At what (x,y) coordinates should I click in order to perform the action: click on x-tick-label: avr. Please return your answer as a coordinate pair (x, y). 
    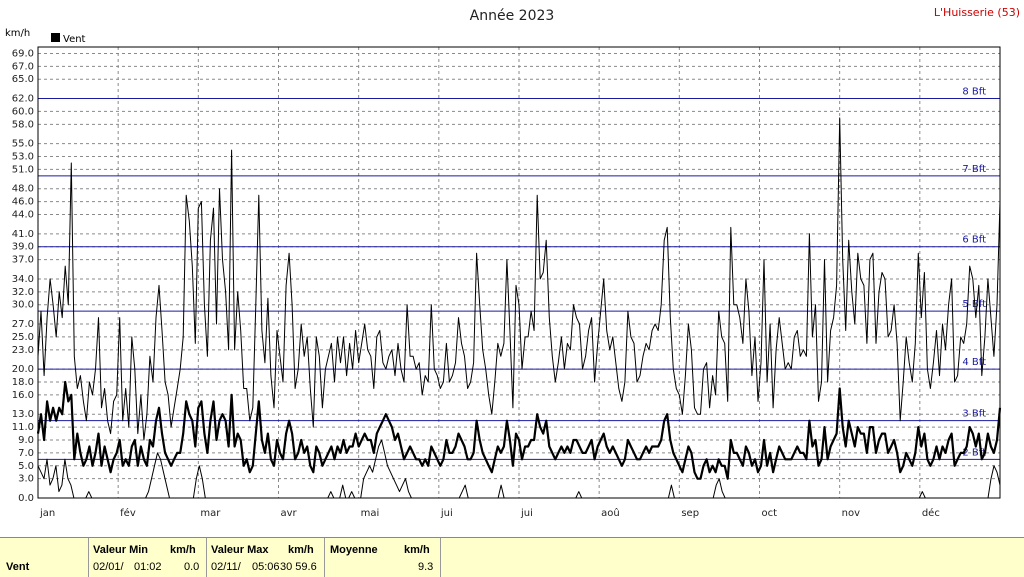
    Looking at the image, I should click on (289, 513).